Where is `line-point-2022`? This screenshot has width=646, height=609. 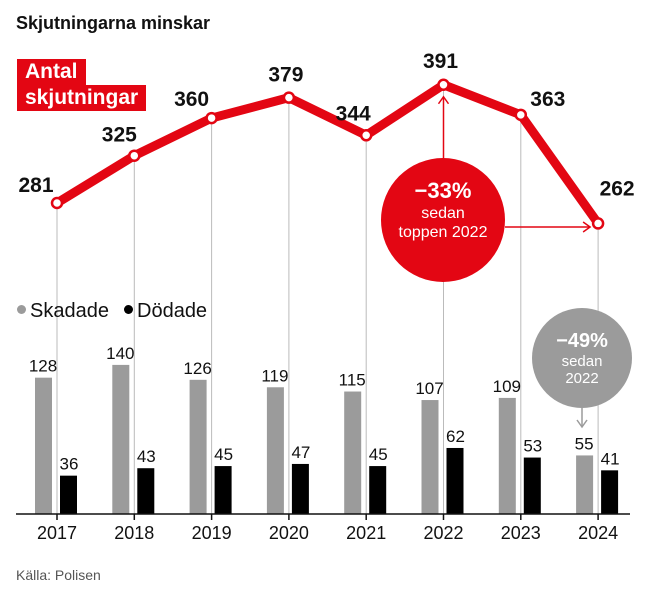 line-point-2022 is located at coordinates (443, 84).